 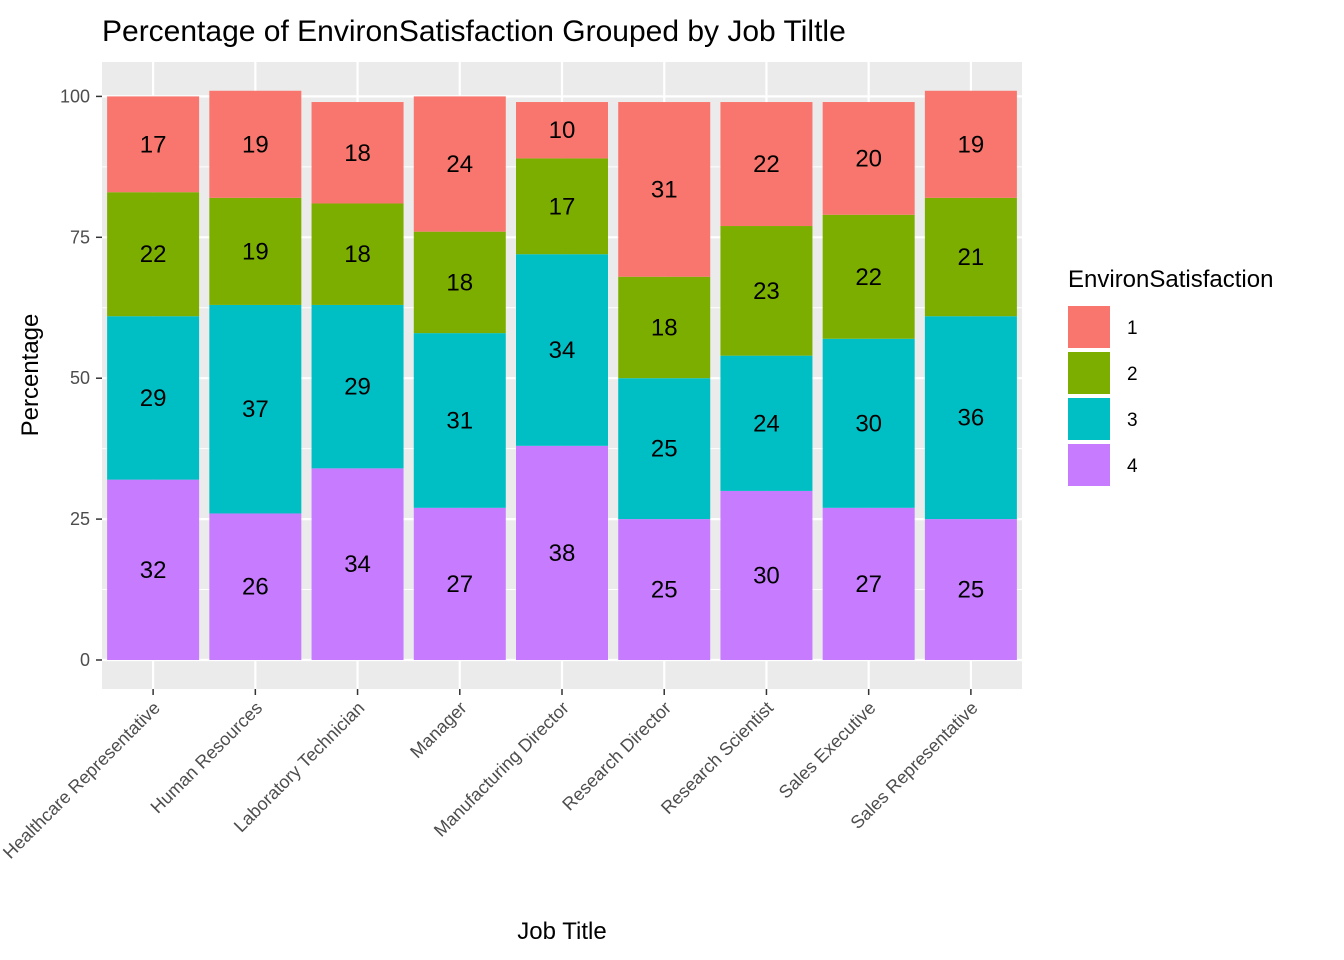 I want to click on y-tick-label: 75, so click(x=80, y=237).